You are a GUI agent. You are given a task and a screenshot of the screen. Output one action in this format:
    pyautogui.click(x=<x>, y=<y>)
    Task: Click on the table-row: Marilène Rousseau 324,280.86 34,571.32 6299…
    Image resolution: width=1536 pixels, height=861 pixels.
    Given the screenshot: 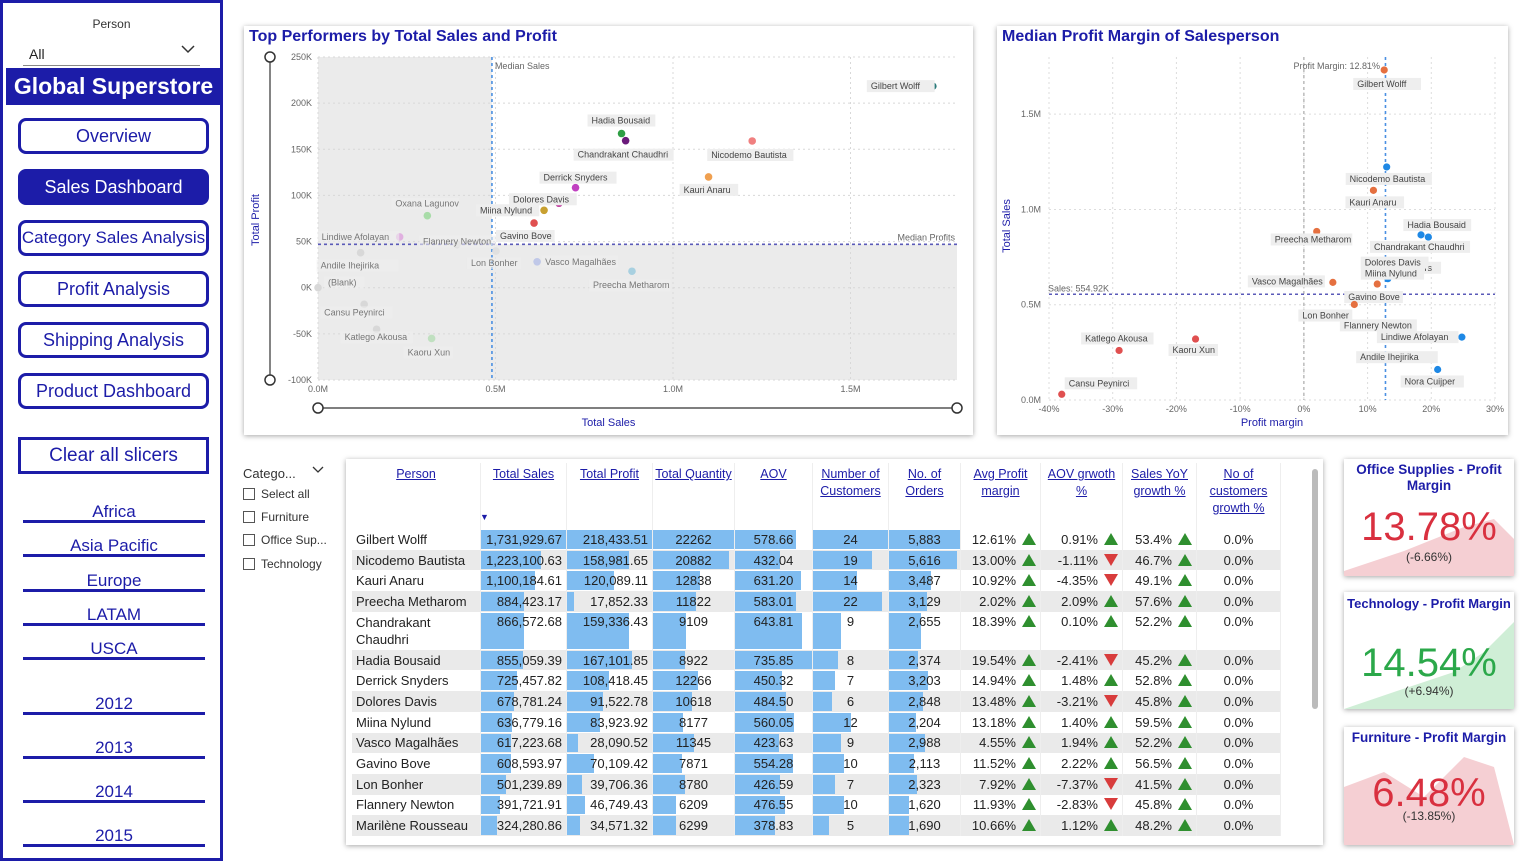 What is the action you would take?
    pyautogui.click(x=816, y=825)
    